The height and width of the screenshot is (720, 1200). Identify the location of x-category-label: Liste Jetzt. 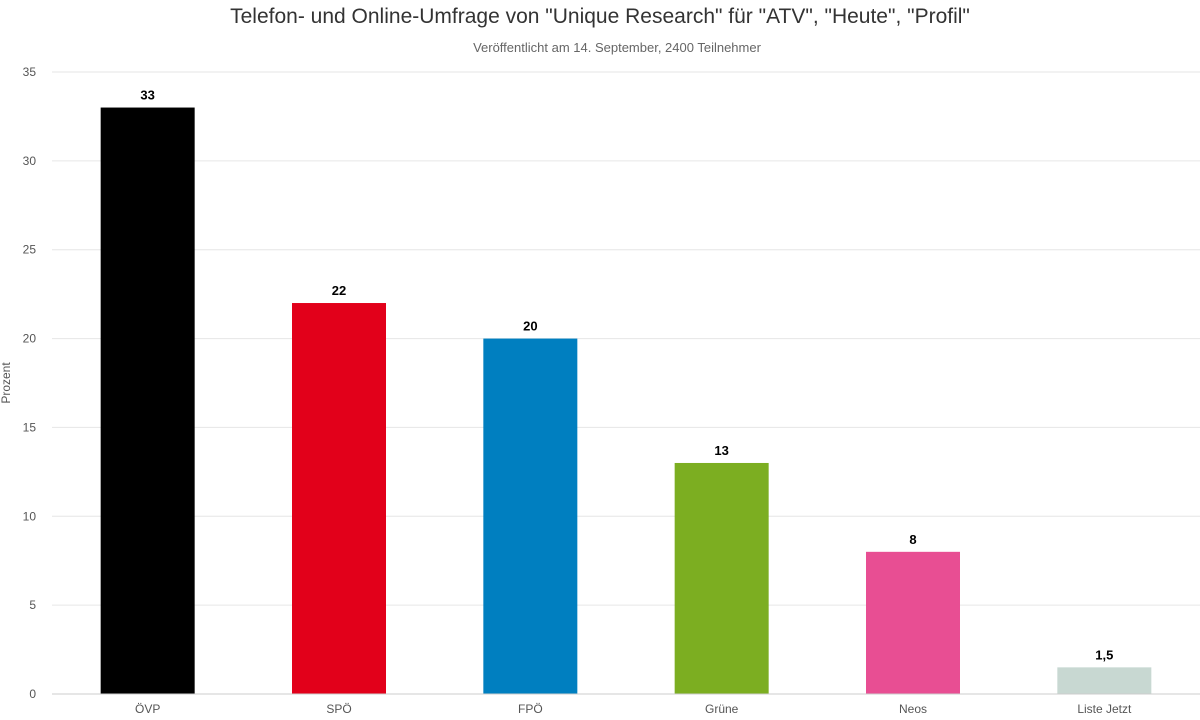
(1104, 709).